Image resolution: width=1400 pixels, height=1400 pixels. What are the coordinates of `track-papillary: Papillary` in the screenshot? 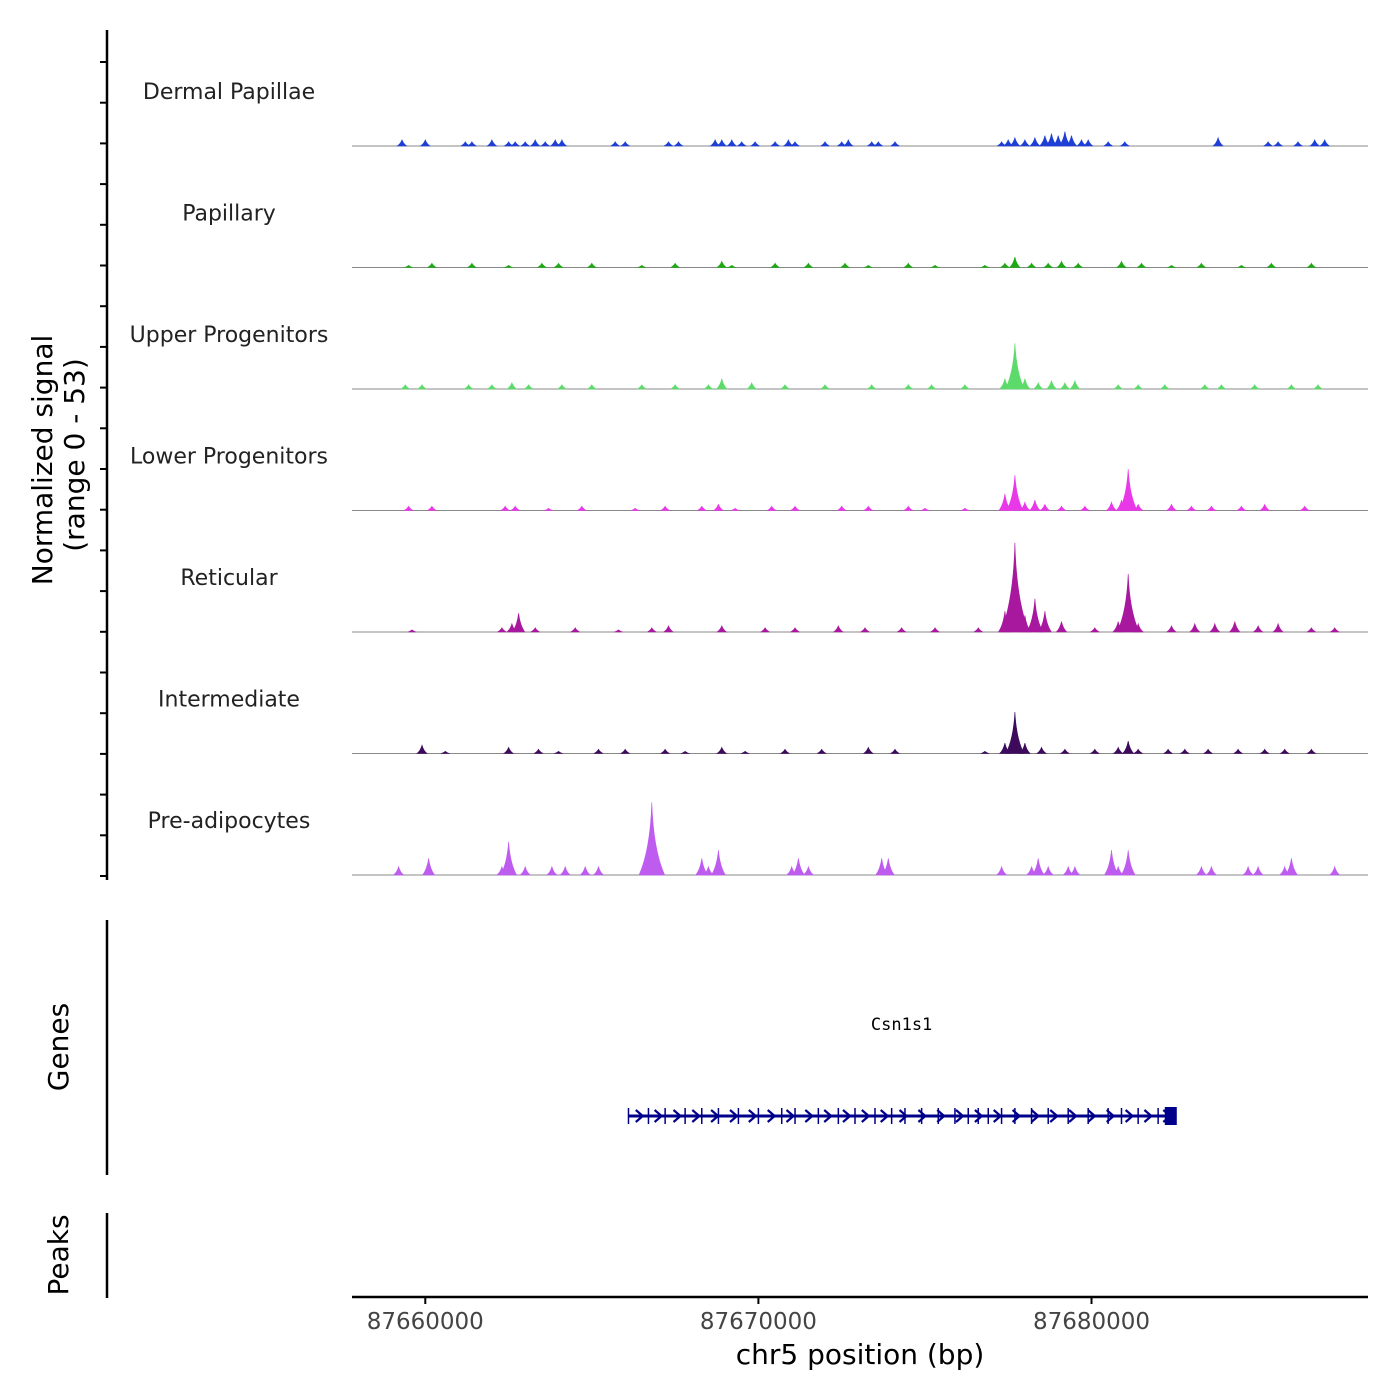 It's located at (775, 235).